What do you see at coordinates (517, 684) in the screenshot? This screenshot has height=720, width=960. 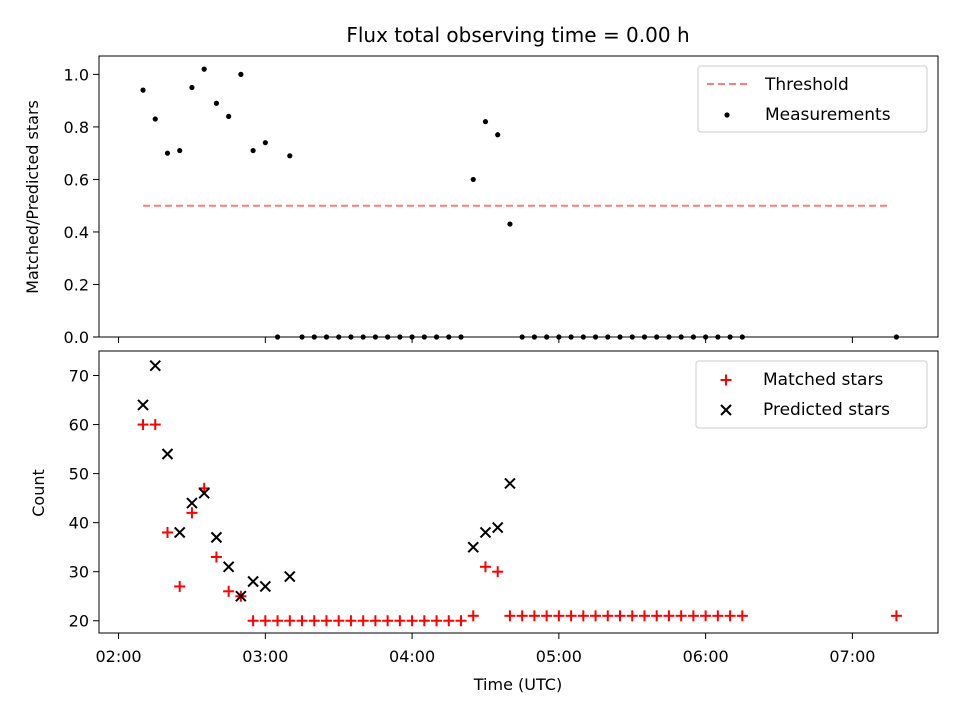 I see `x-axis-label: Time (UTC)` at bounding box center [517, 684].